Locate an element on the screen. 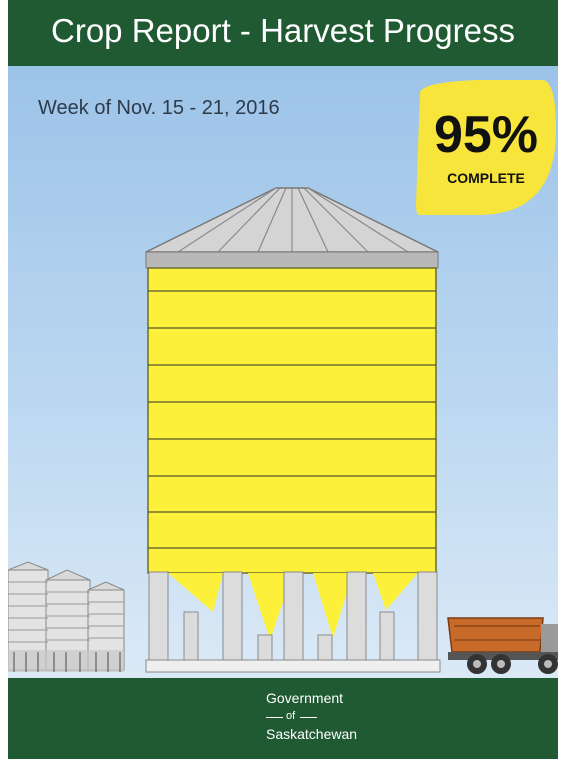  percent-badge: 95% COMPLETE is located at coordinates (486, 147).